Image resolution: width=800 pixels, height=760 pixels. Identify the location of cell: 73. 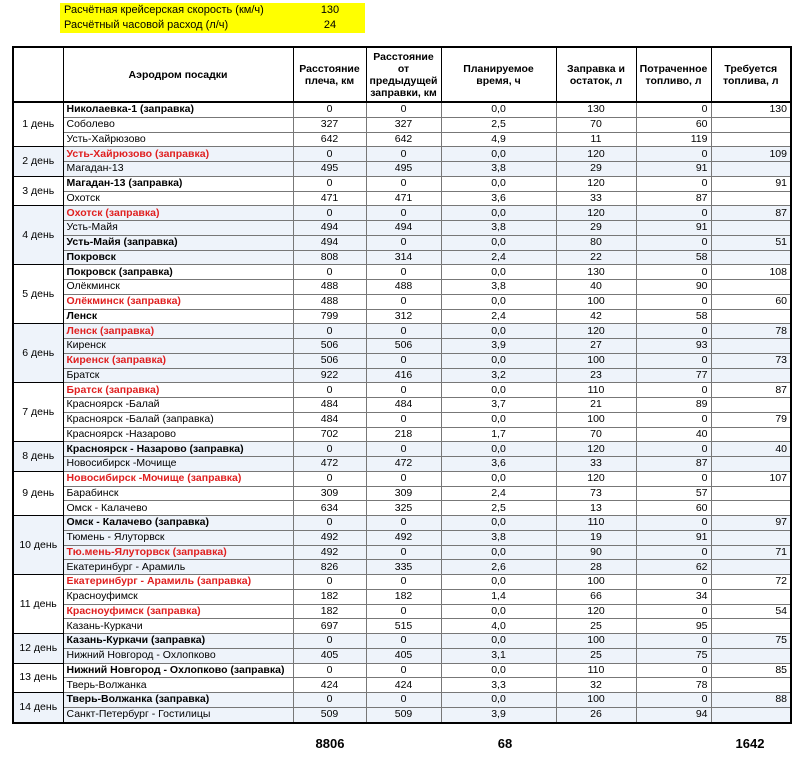
(596, 493).